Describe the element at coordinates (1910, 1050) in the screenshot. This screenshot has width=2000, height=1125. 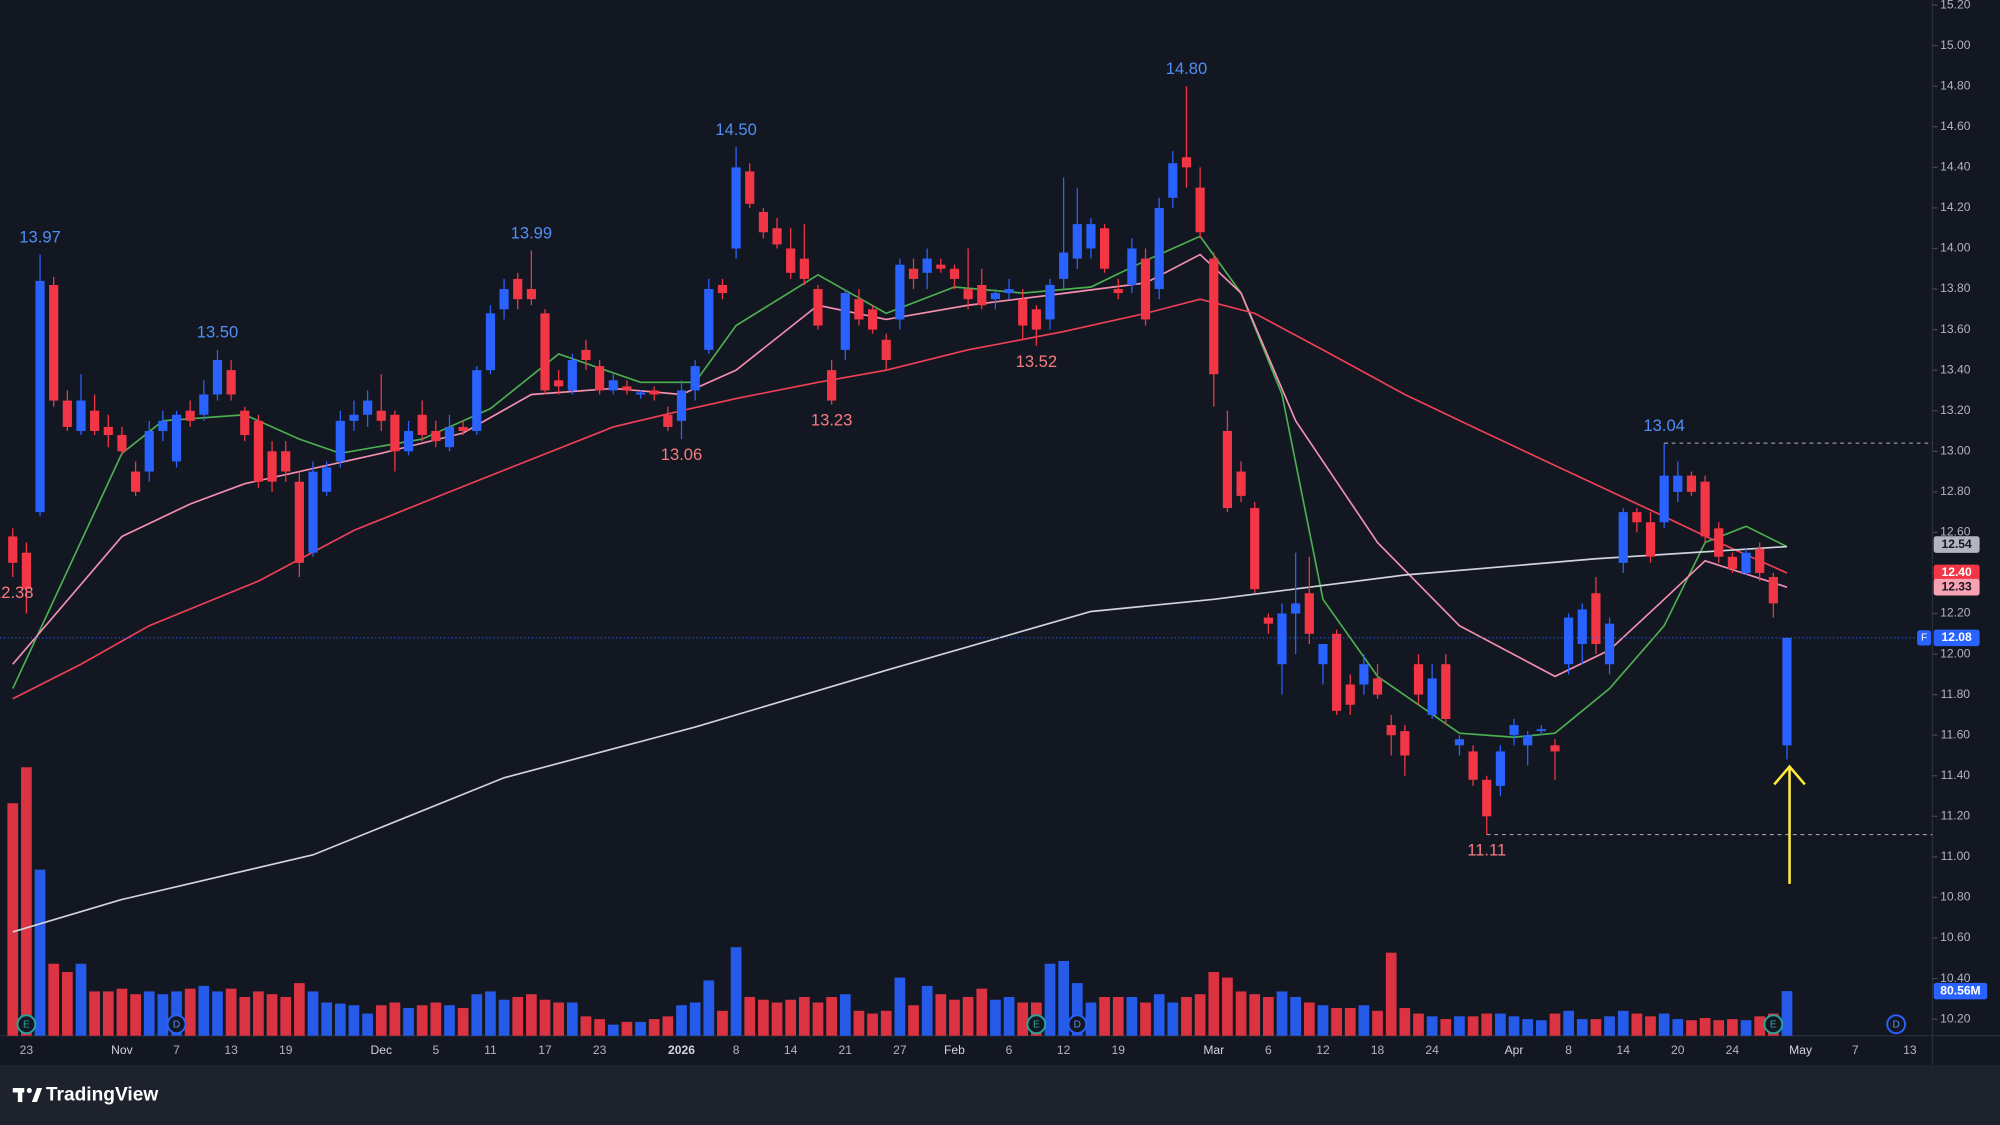
I see `x-tick-label: 13` at that location.